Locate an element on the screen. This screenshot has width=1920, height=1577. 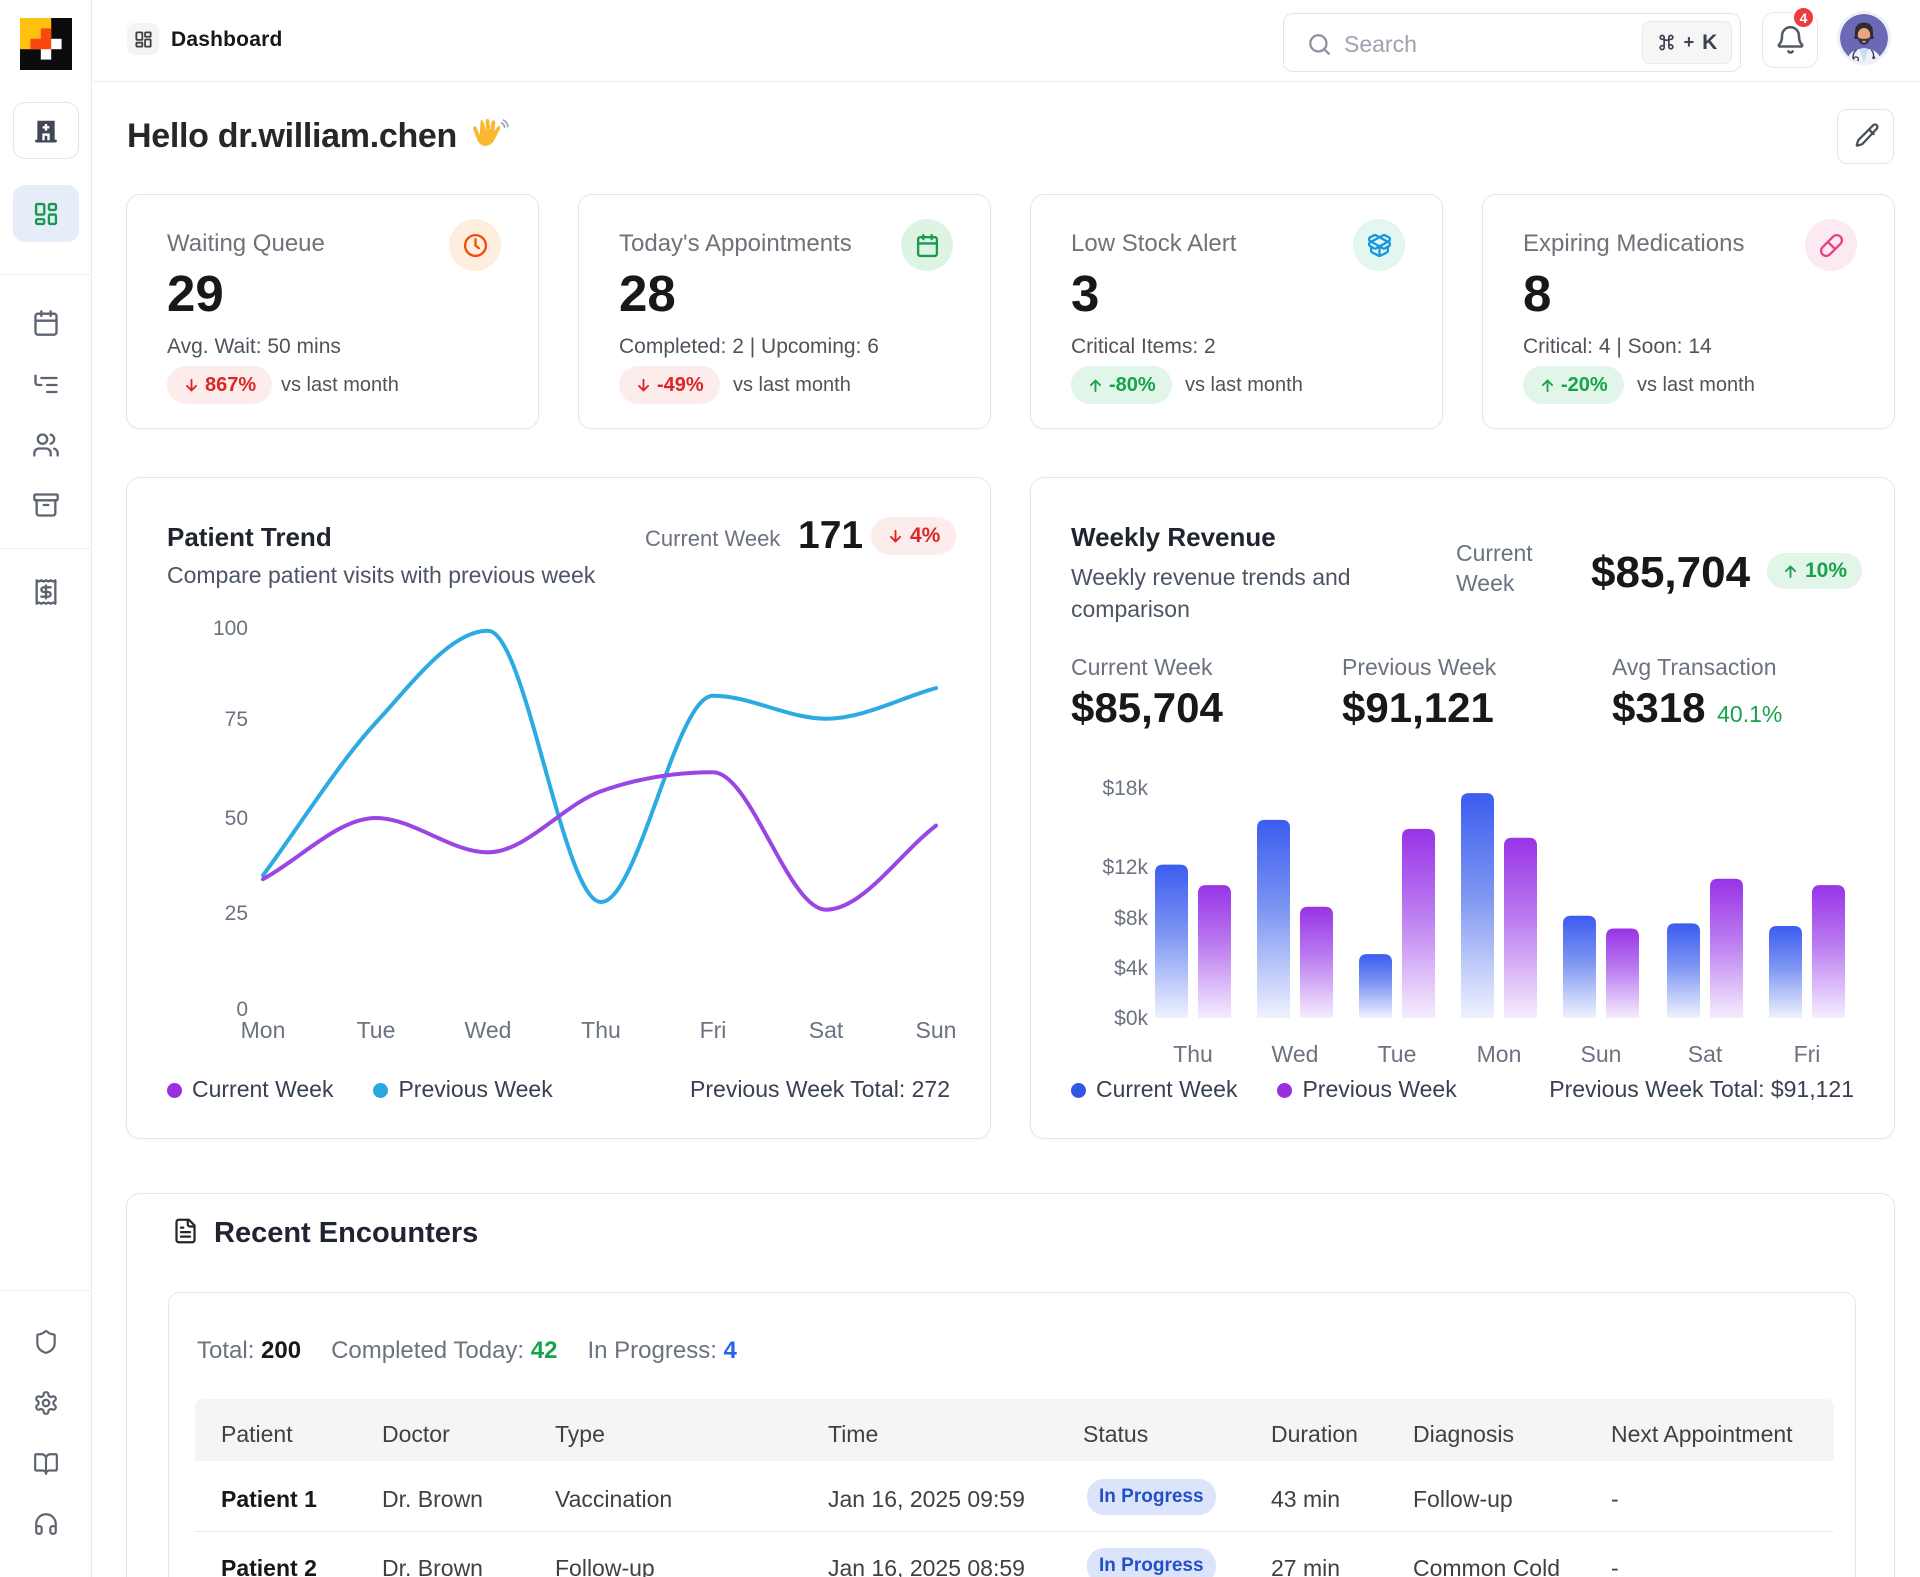
svg-text: 0 is located at coordinates (242, 1009).